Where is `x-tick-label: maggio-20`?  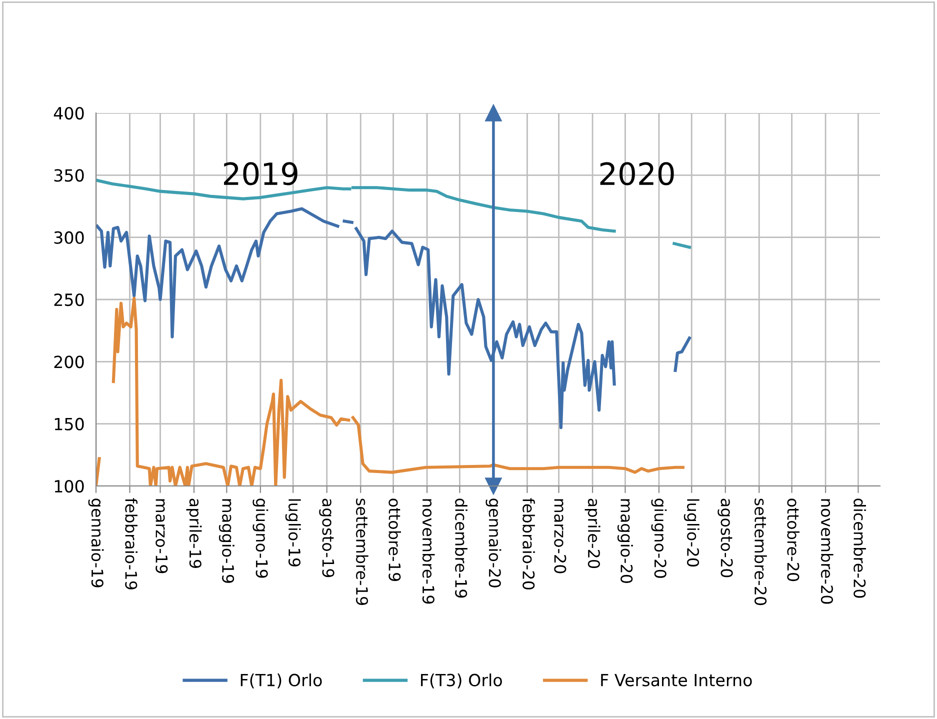
x-tick-label: maggio-20 is located at coordinates (625, 541).